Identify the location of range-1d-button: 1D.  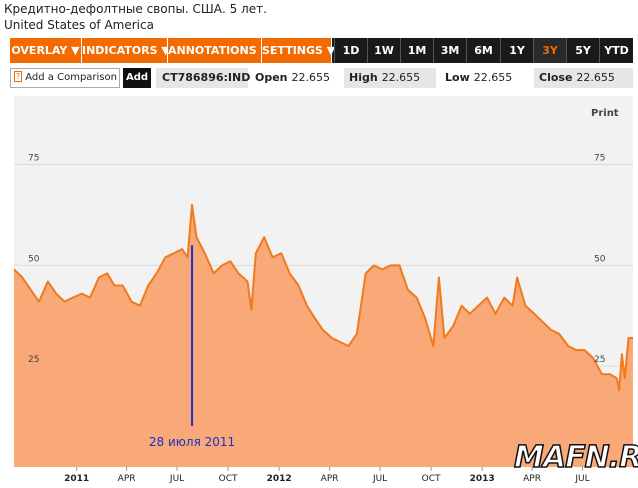
(350, 50).